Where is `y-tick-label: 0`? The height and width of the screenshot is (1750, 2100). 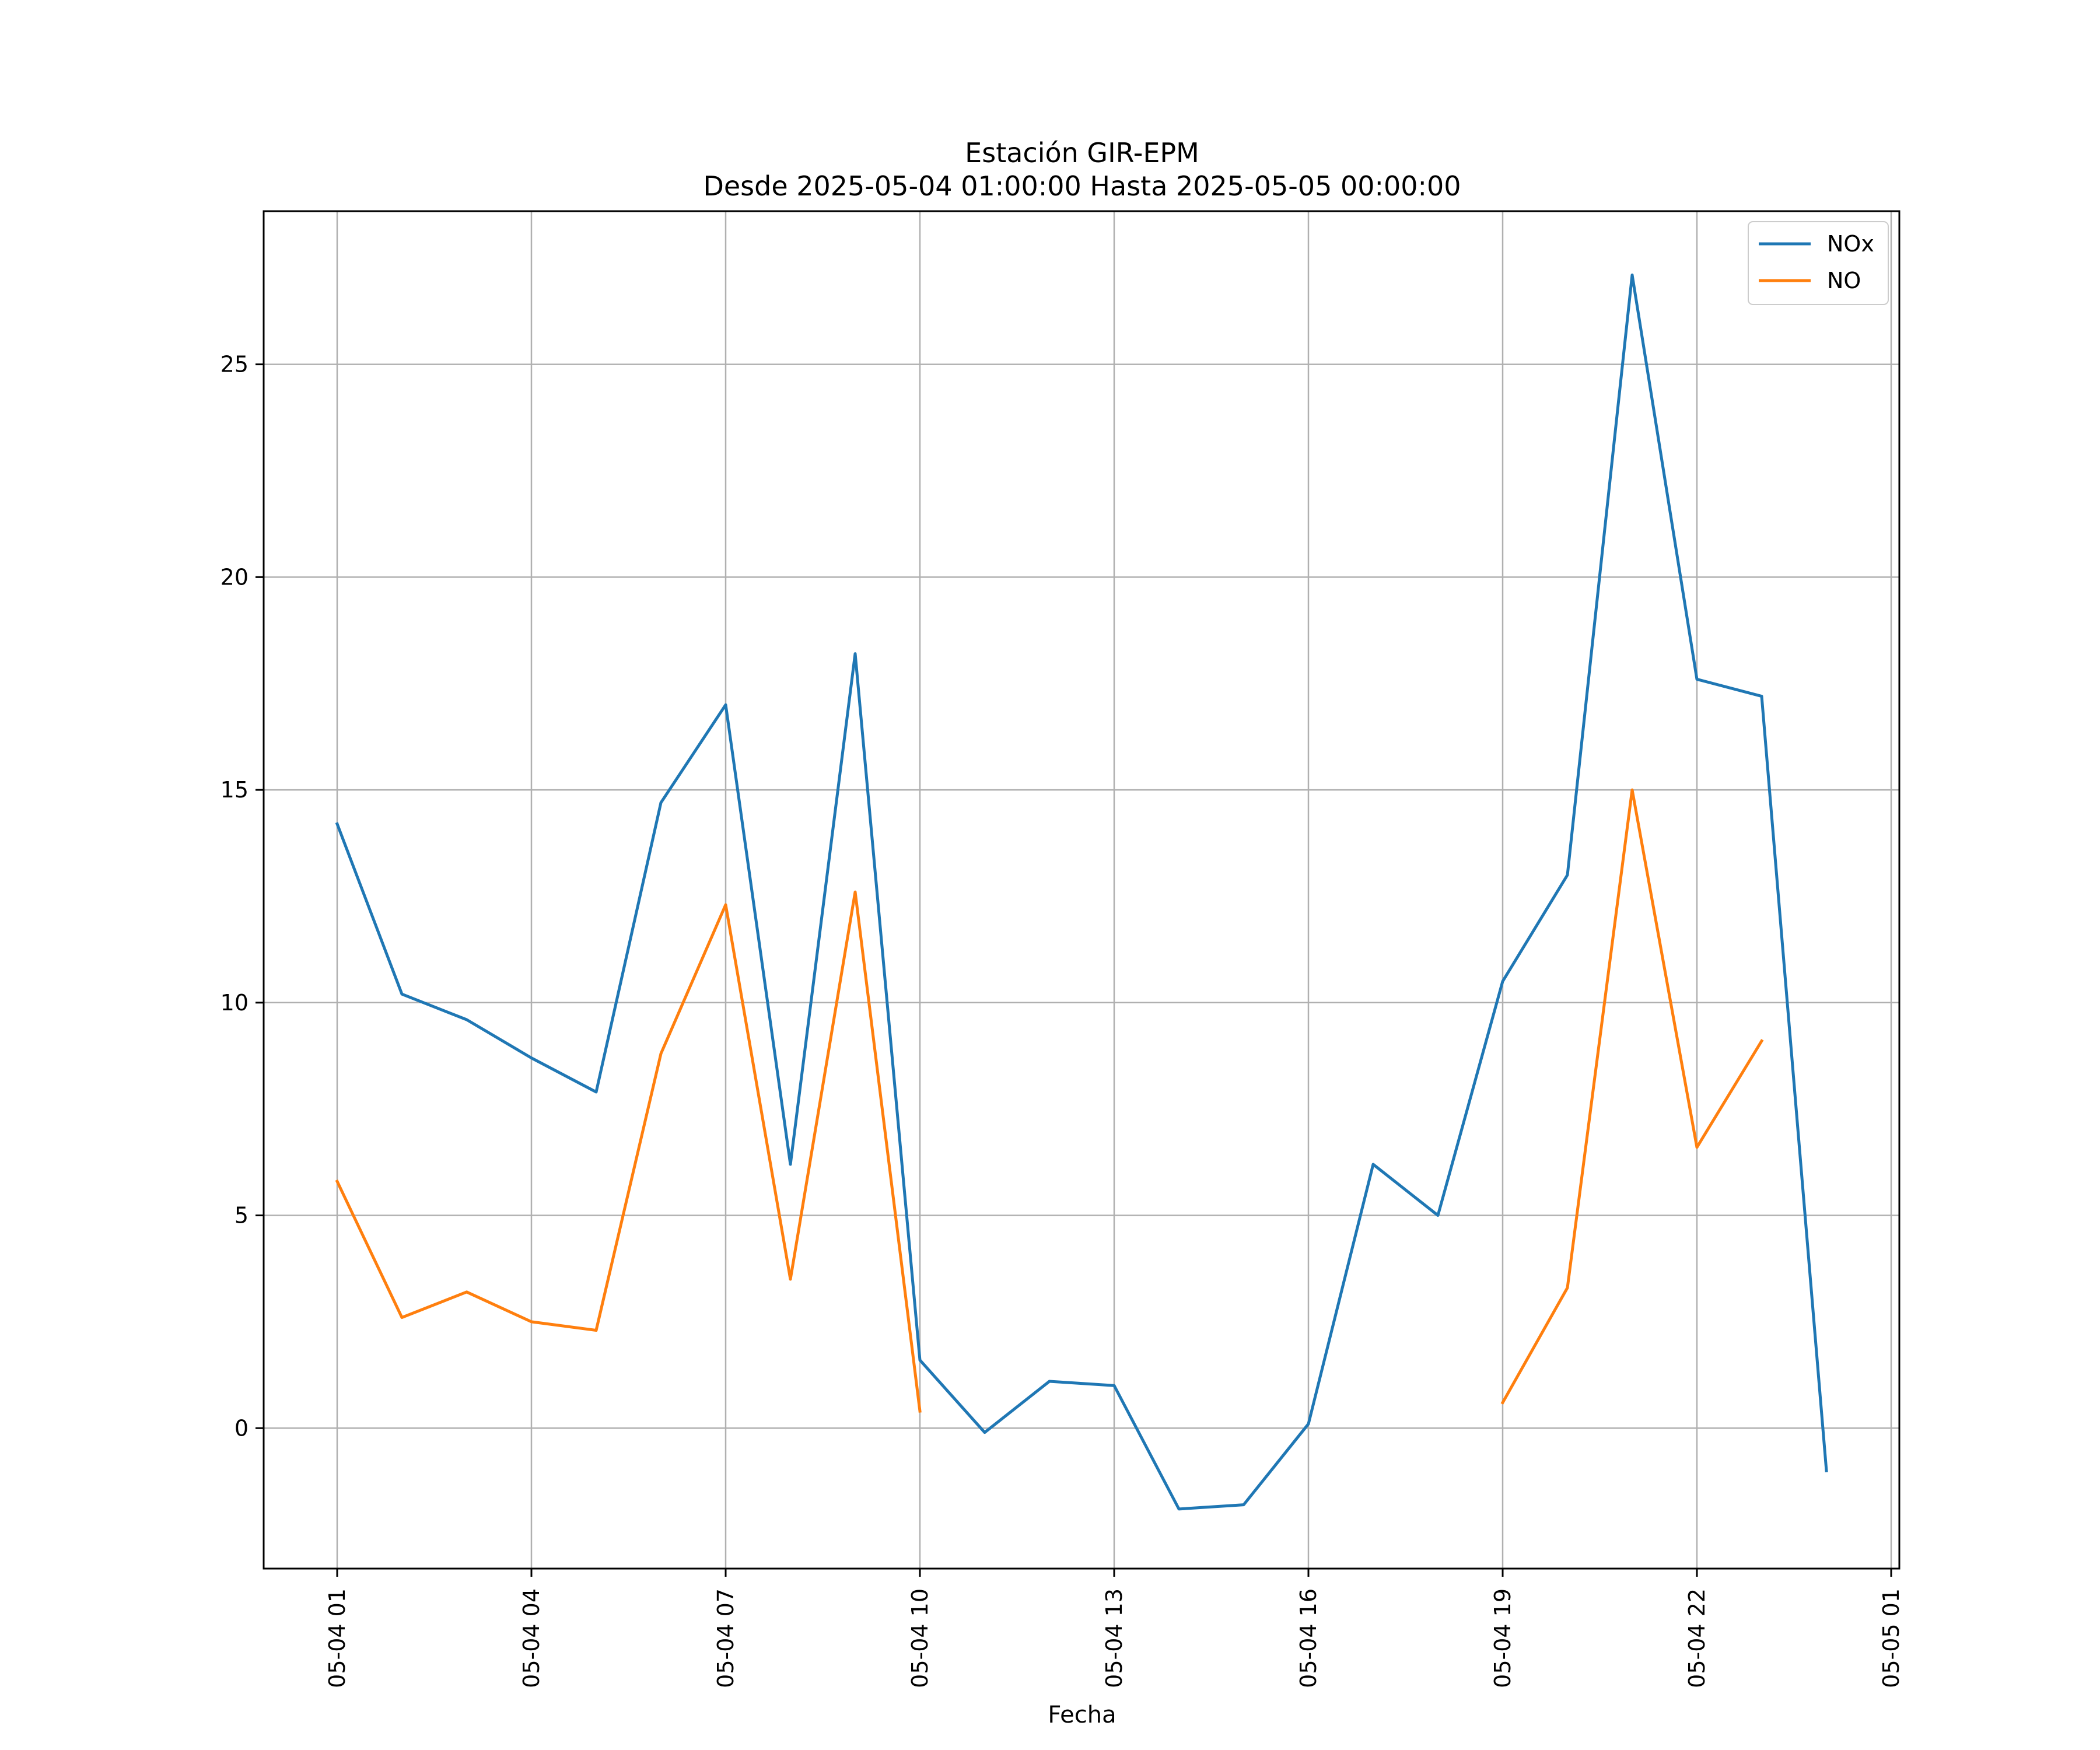 y-tick-label: 0 is located at coordinates (242, 1428).